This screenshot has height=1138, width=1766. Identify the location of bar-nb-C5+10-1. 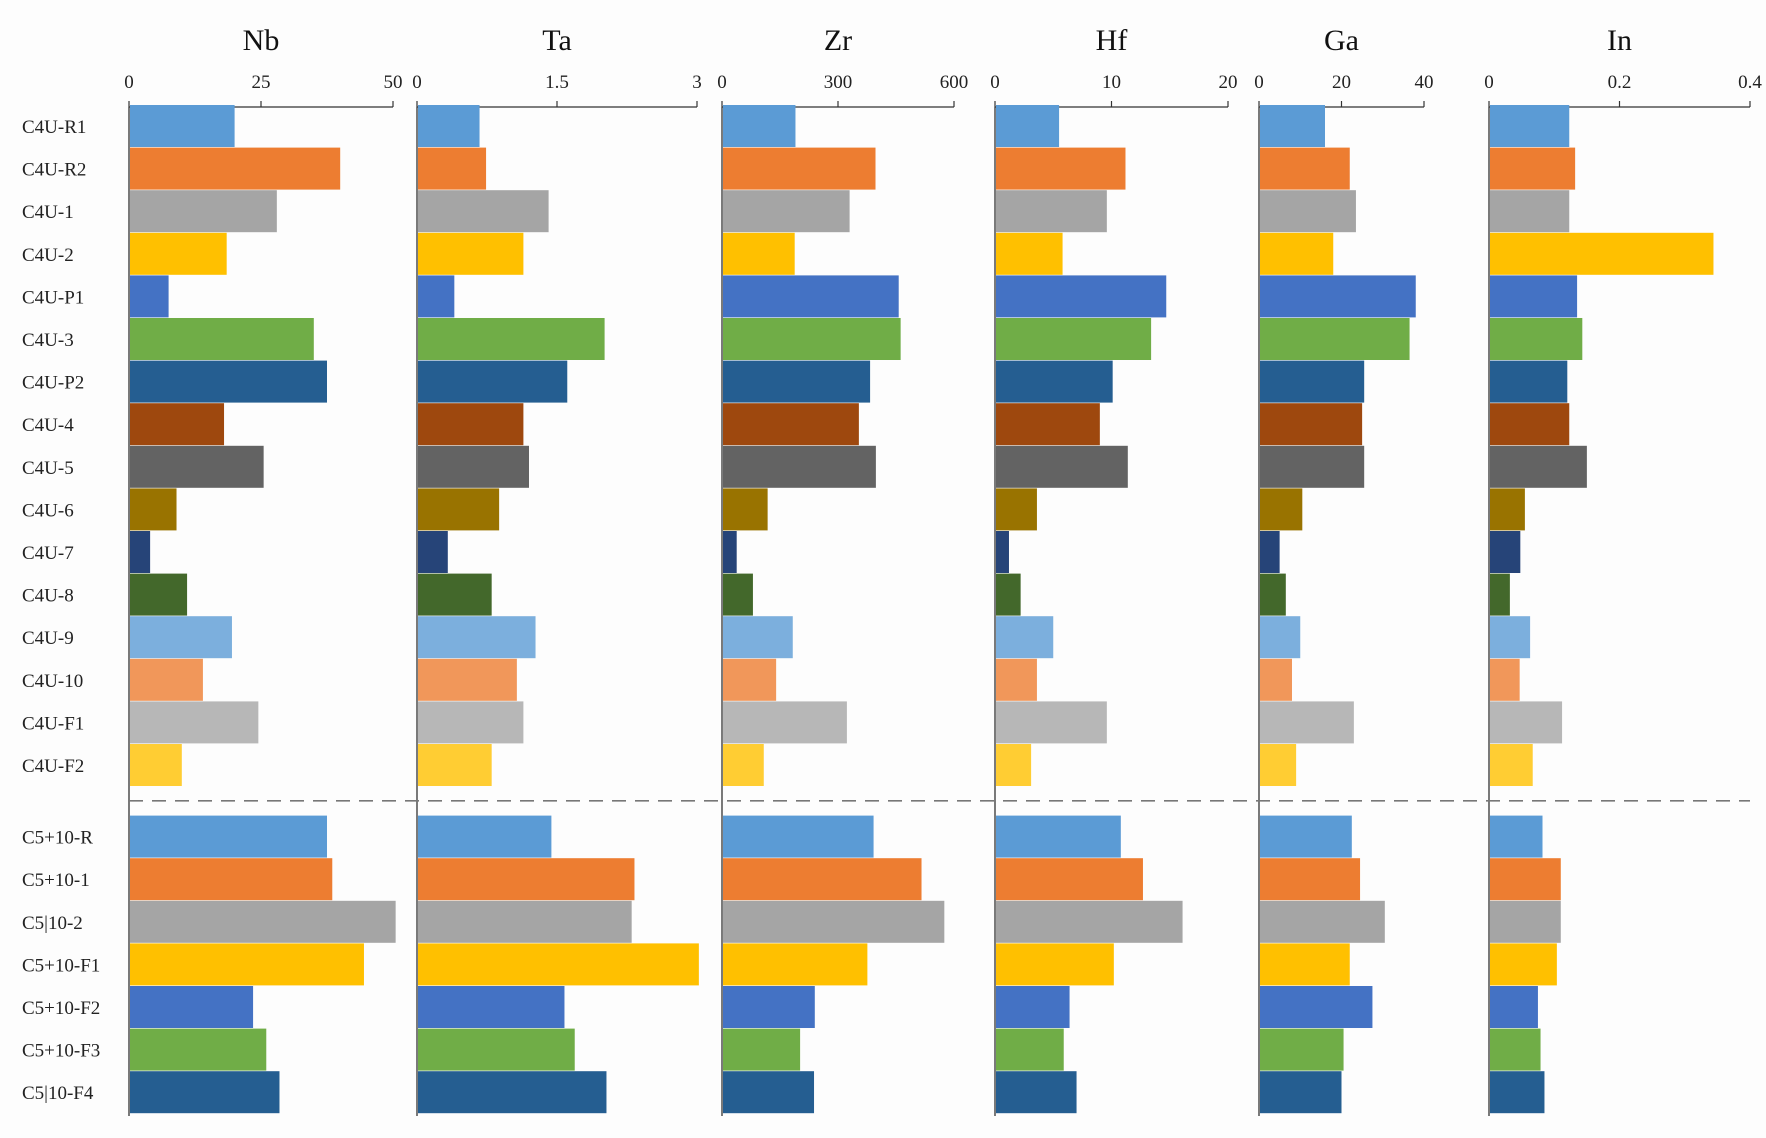
(231, 879).